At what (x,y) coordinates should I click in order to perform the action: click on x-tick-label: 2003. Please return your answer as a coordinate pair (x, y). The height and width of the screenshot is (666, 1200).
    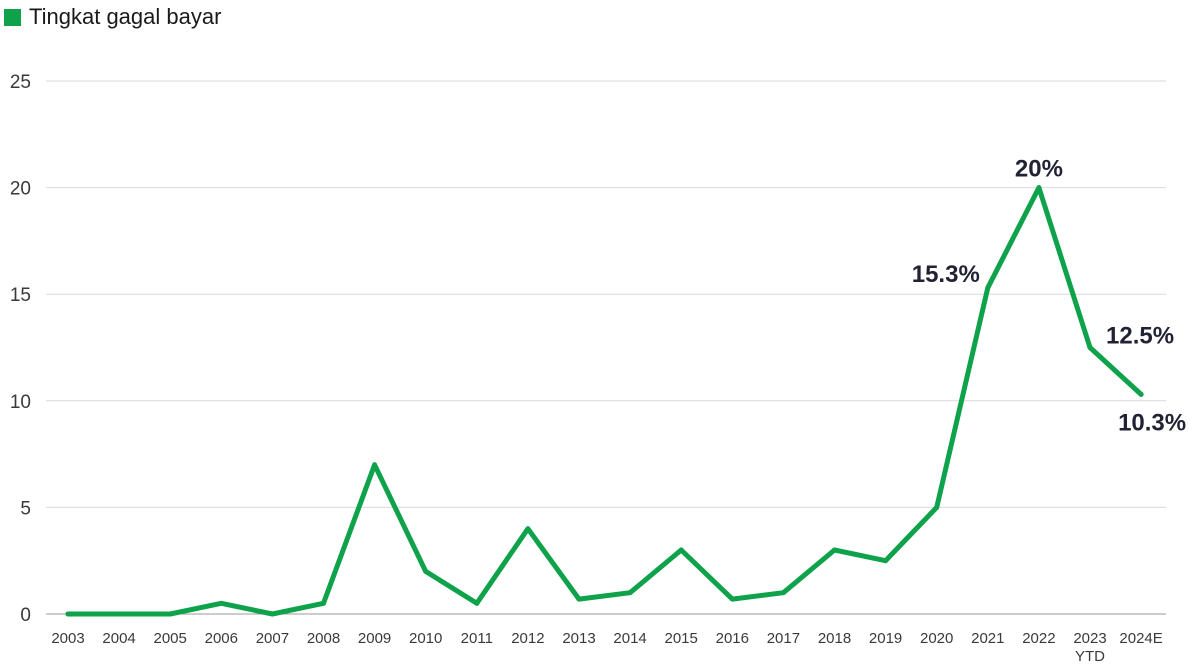
    Looking at the image, I should click on (67, 638).